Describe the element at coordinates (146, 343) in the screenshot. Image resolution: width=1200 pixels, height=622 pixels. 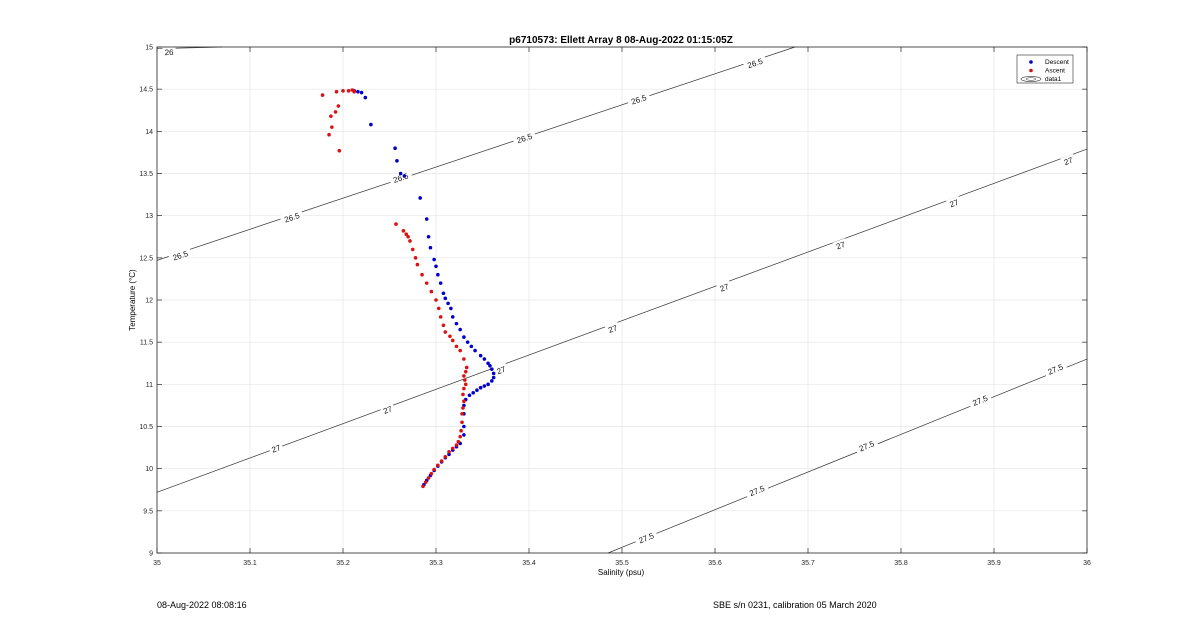
I see `y-tick-label: 11.5` at that location.